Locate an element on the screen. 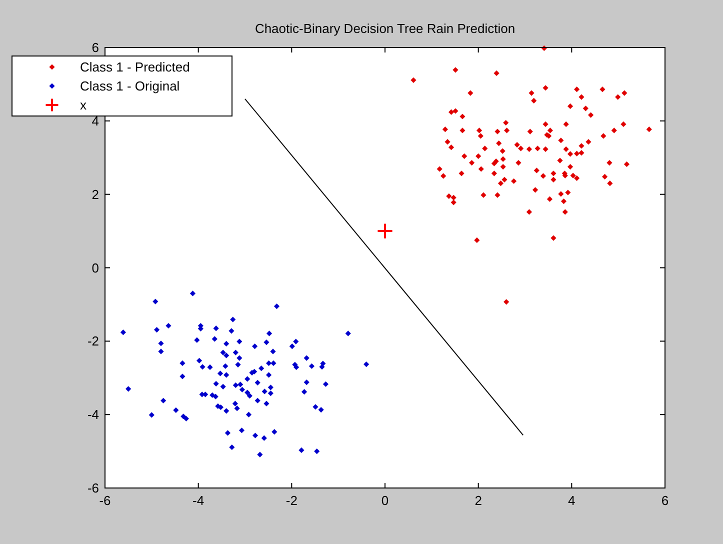  y-tick-label: -4 is located at coordinates (93, 414).